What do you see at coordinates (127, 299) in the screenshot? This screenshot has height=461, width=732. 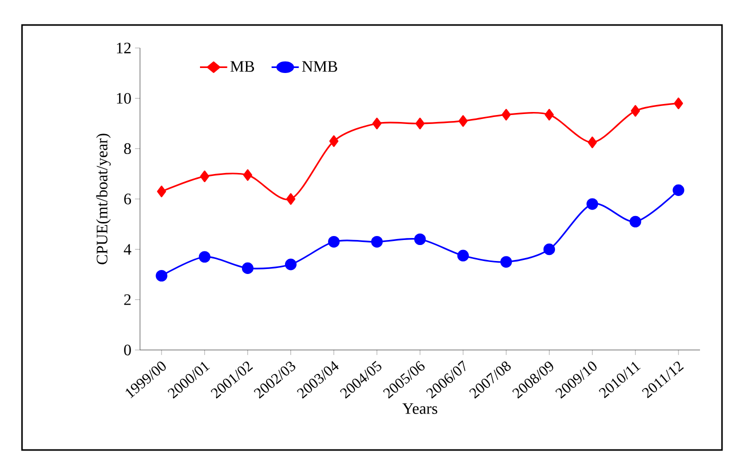 I see `y-tick-label: 2` at bounding box center [127, 299].